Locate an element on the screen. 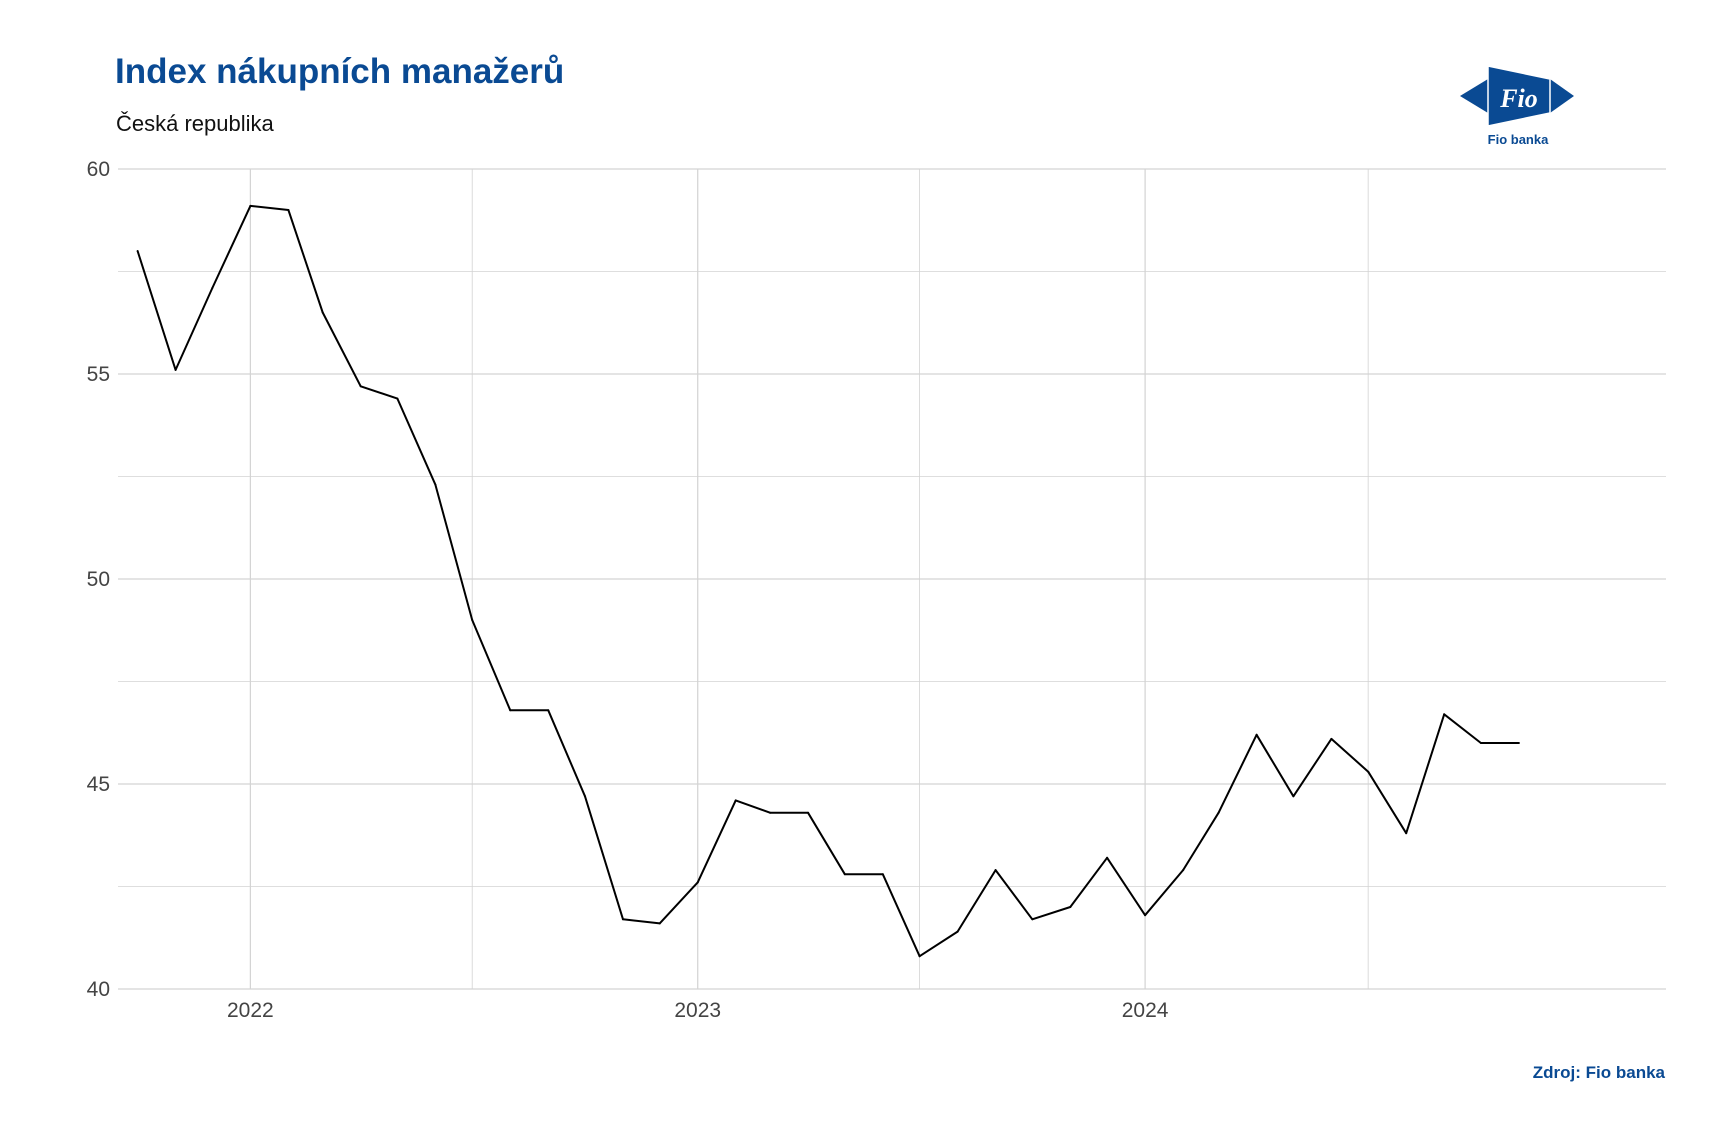  logo-mark-text: Fio is located at coordinates (1518, 98).